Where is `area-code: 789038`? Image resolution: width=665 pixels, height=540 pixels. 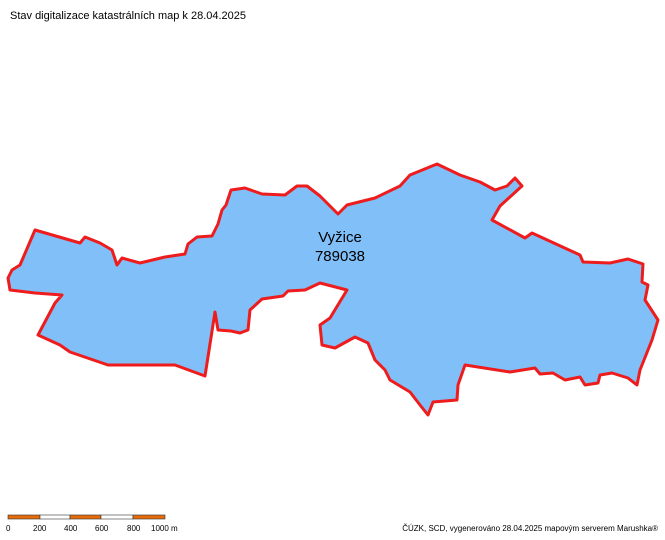
area-code: 789038 is located at coordinates (340, 256).